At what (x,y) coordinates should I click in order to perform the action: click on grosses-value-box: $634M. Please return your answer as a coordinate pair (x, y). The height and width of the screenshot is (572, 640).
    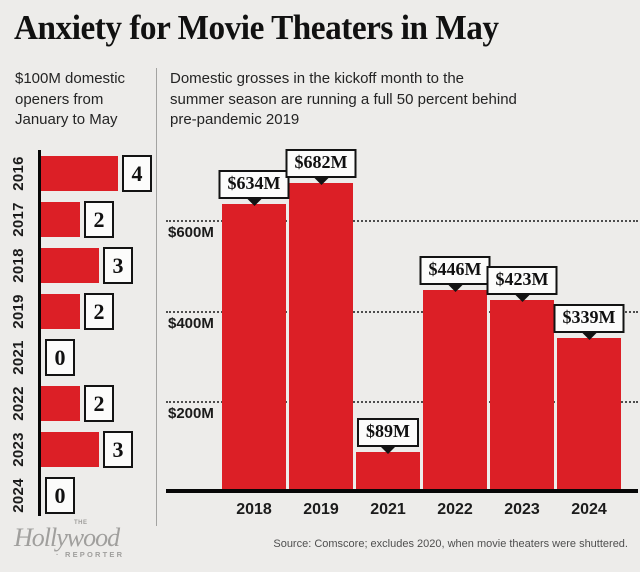
    Looking at the image, I should click on (254, 184).